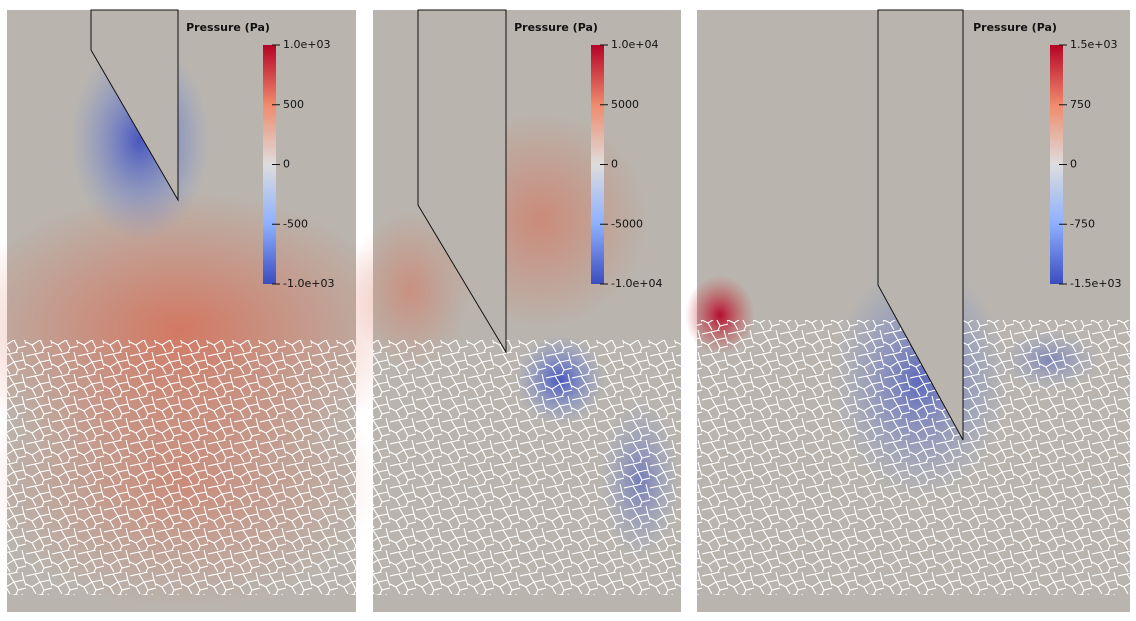  Describe the element at coordinates (293, 104) in the screenshot. I see `colorbar-tick-label: 500` at that location.